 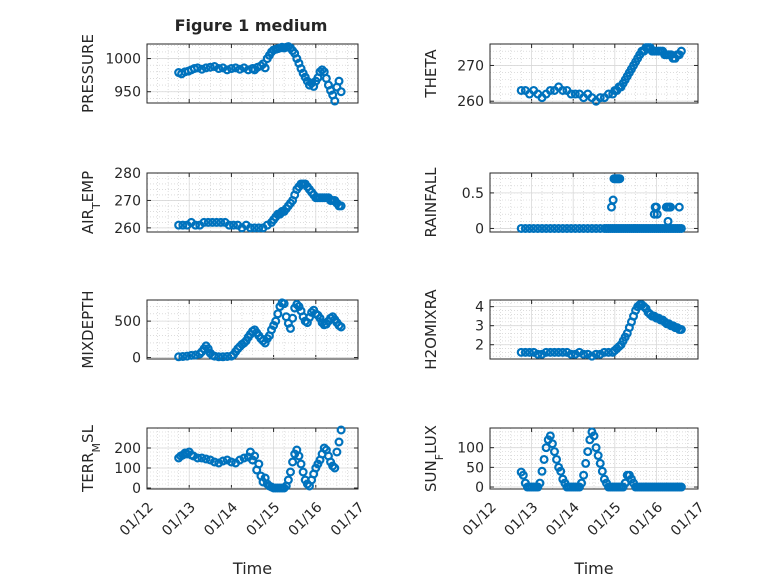 I want to click on y-tick-label: 1000, so click(x=123, y=60).